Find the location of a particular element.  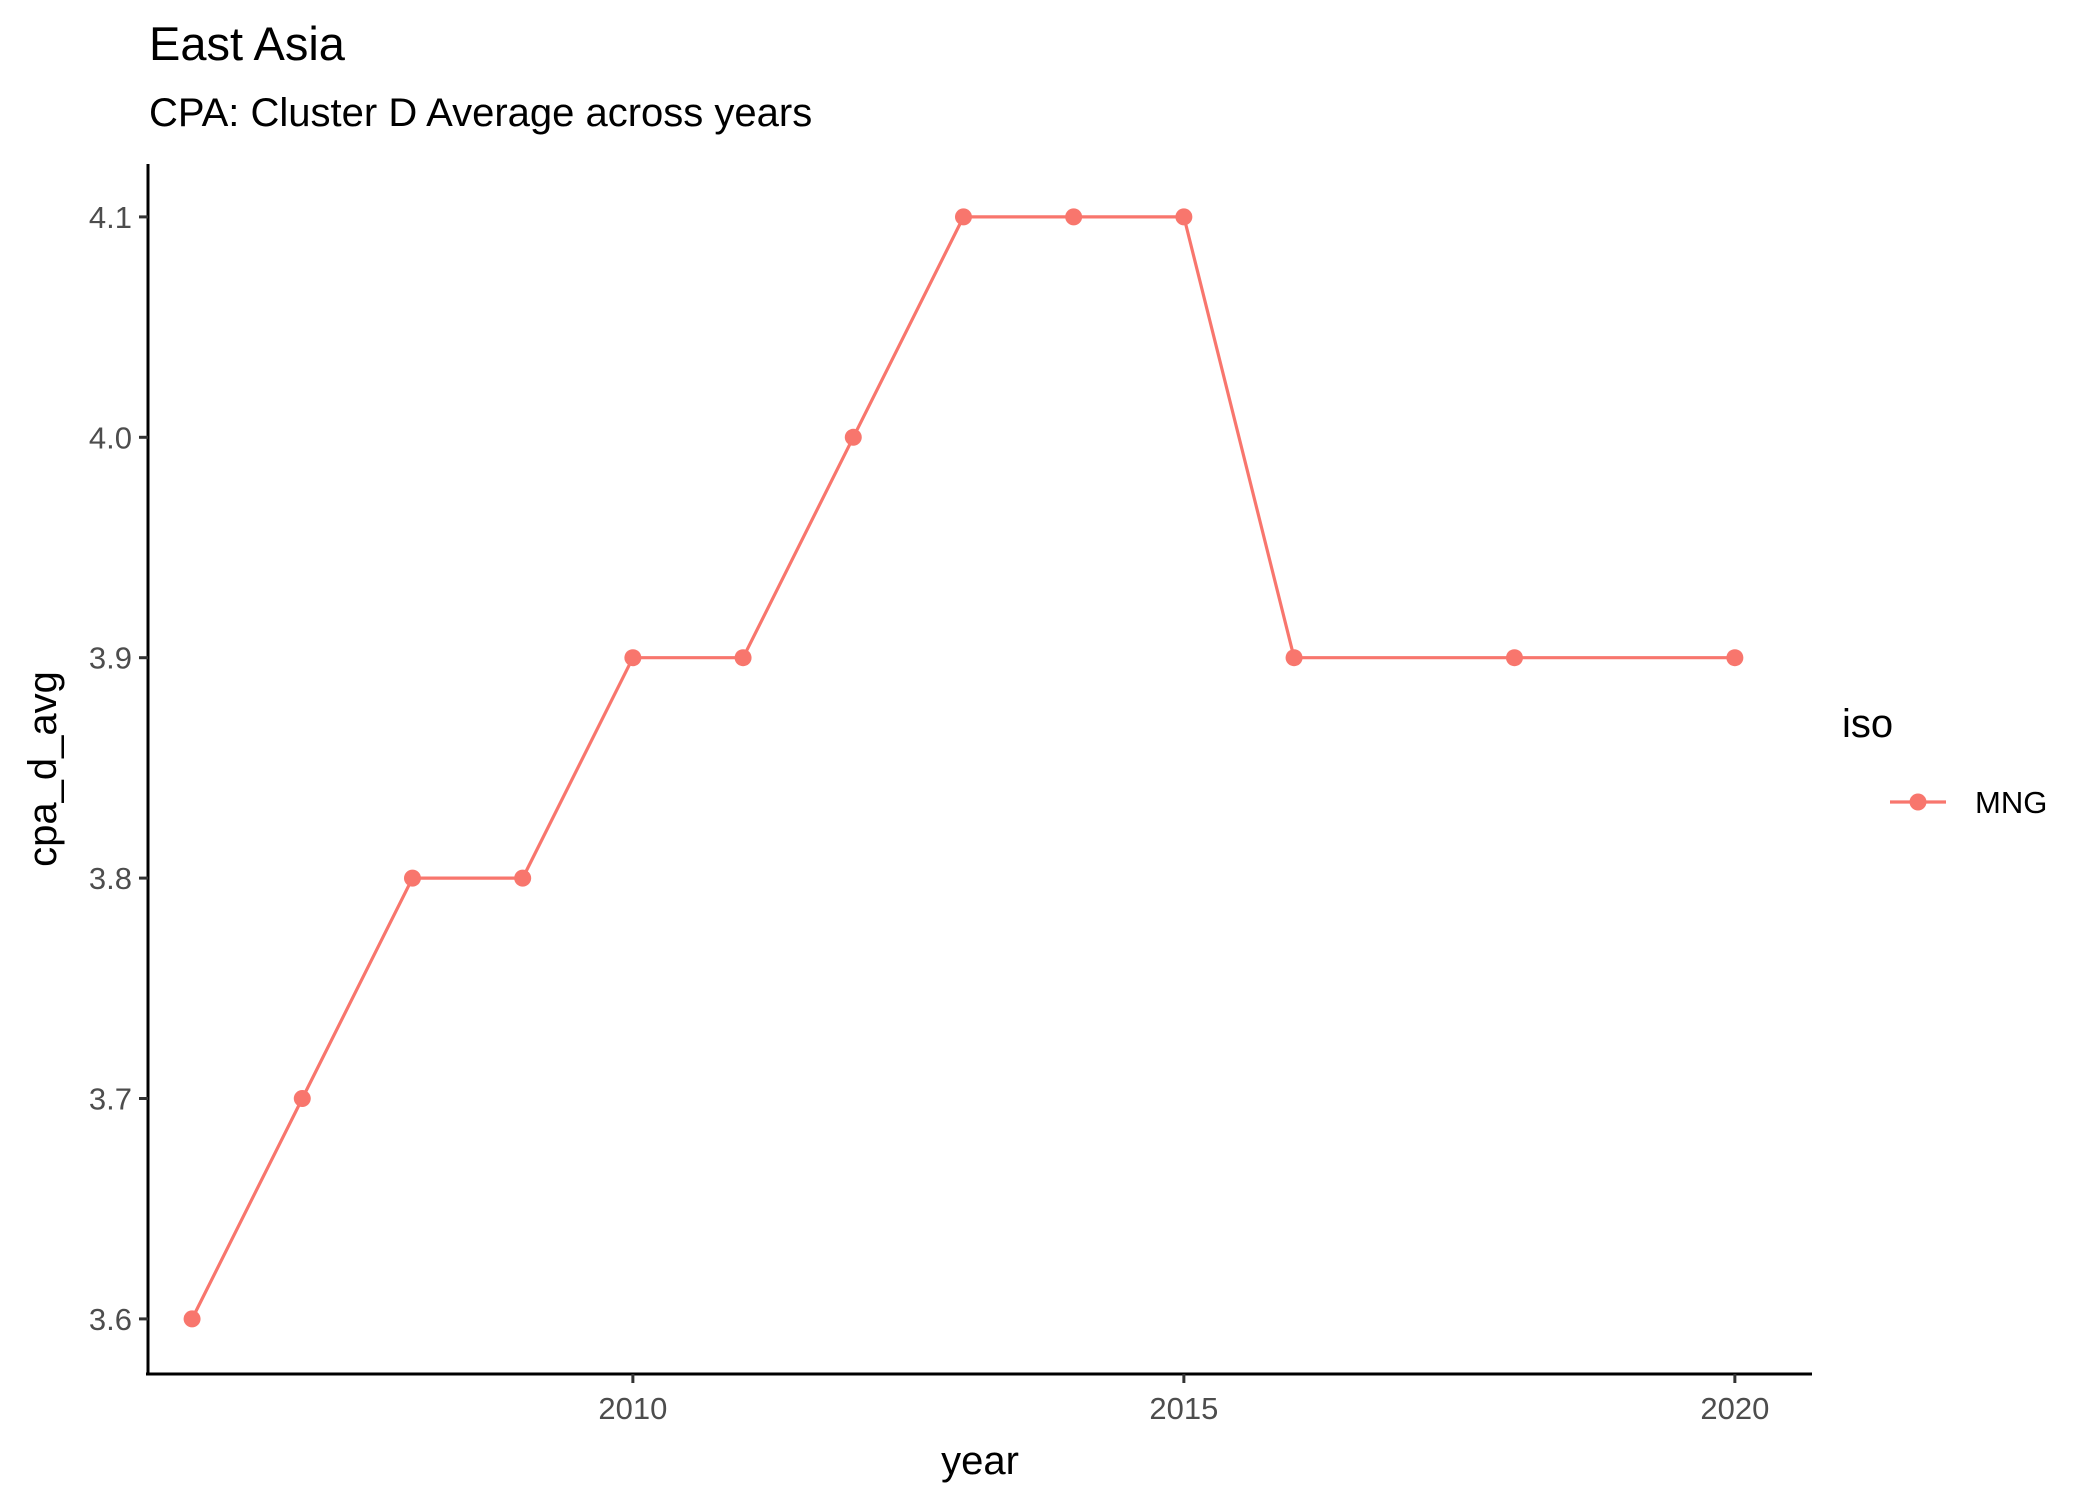

x-axis-title: year is located at coordinates (980, 1461).